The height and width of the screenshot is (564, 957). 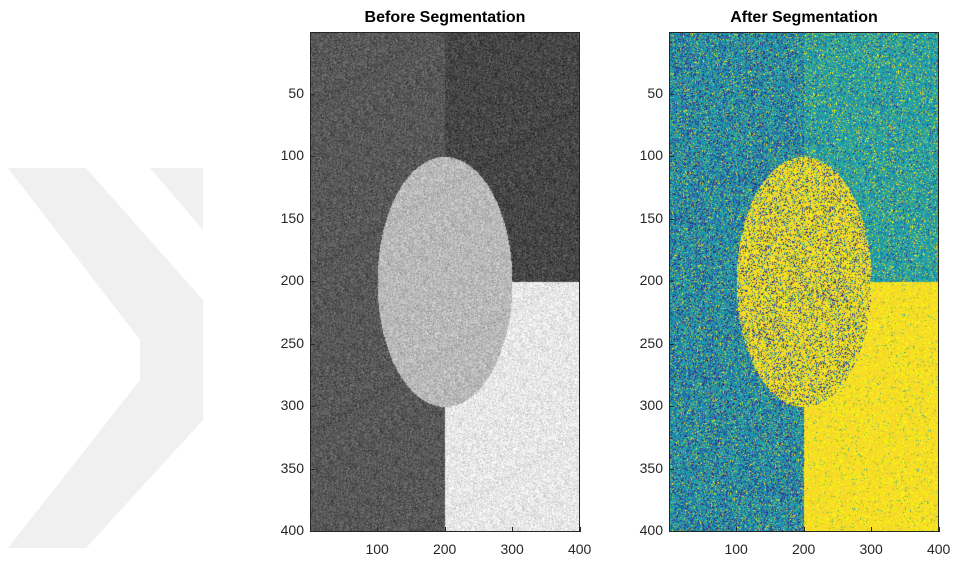 I want to click on left-x-tick-label: 100, so click(x=377, y=549).